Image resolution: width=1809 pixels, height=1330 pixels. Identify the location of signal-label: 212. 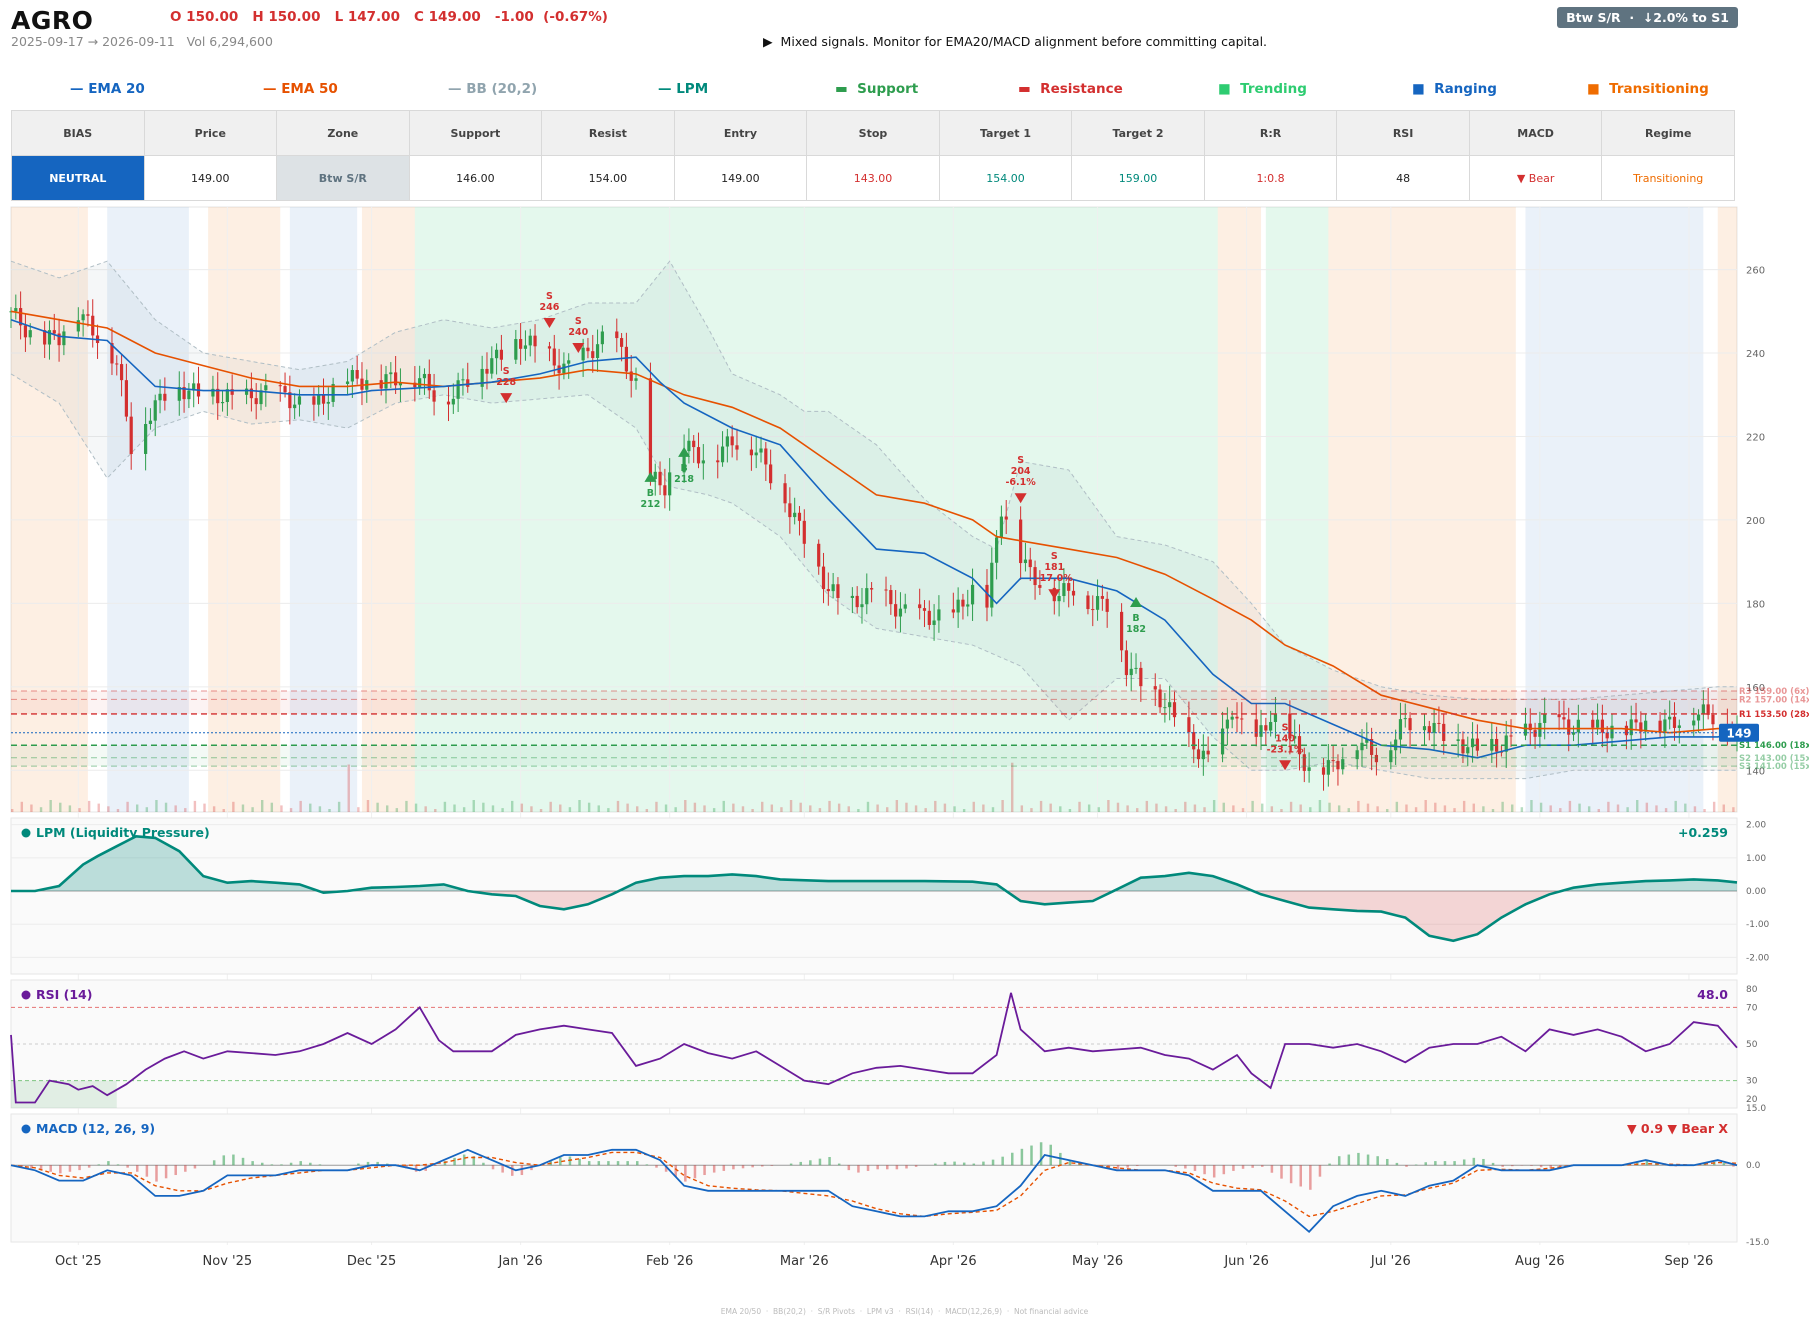
(651, 504).